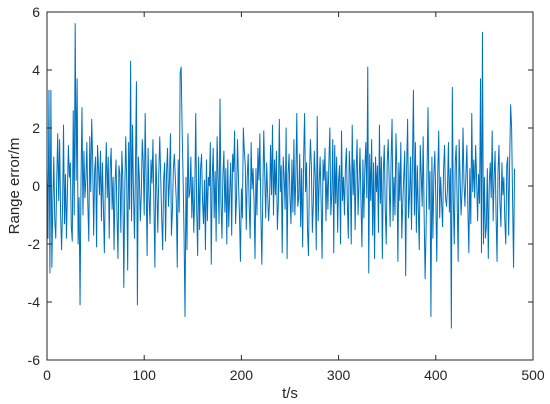 The image size is (550, 404). Describe the element at coordinates (36, 128) in the screenshot. I see `y-tick-label: 2` at that location.